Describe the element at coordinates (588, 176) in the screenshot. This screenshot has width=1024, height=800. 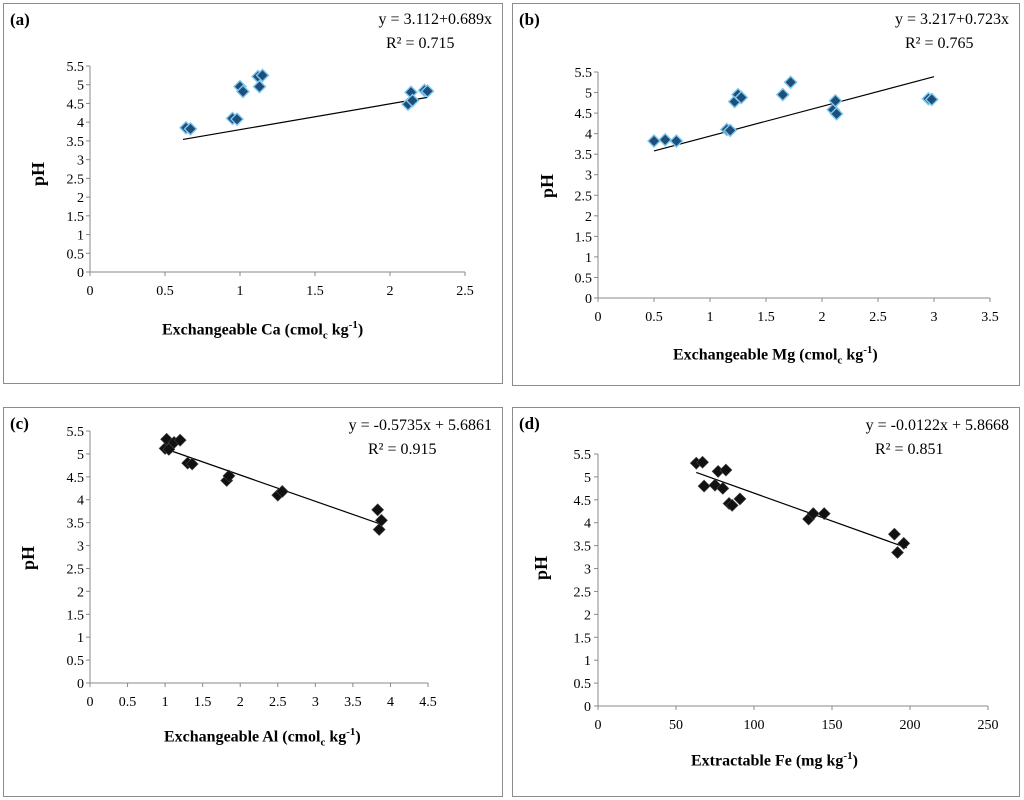
I see `y-tick-label: 3` at that location.